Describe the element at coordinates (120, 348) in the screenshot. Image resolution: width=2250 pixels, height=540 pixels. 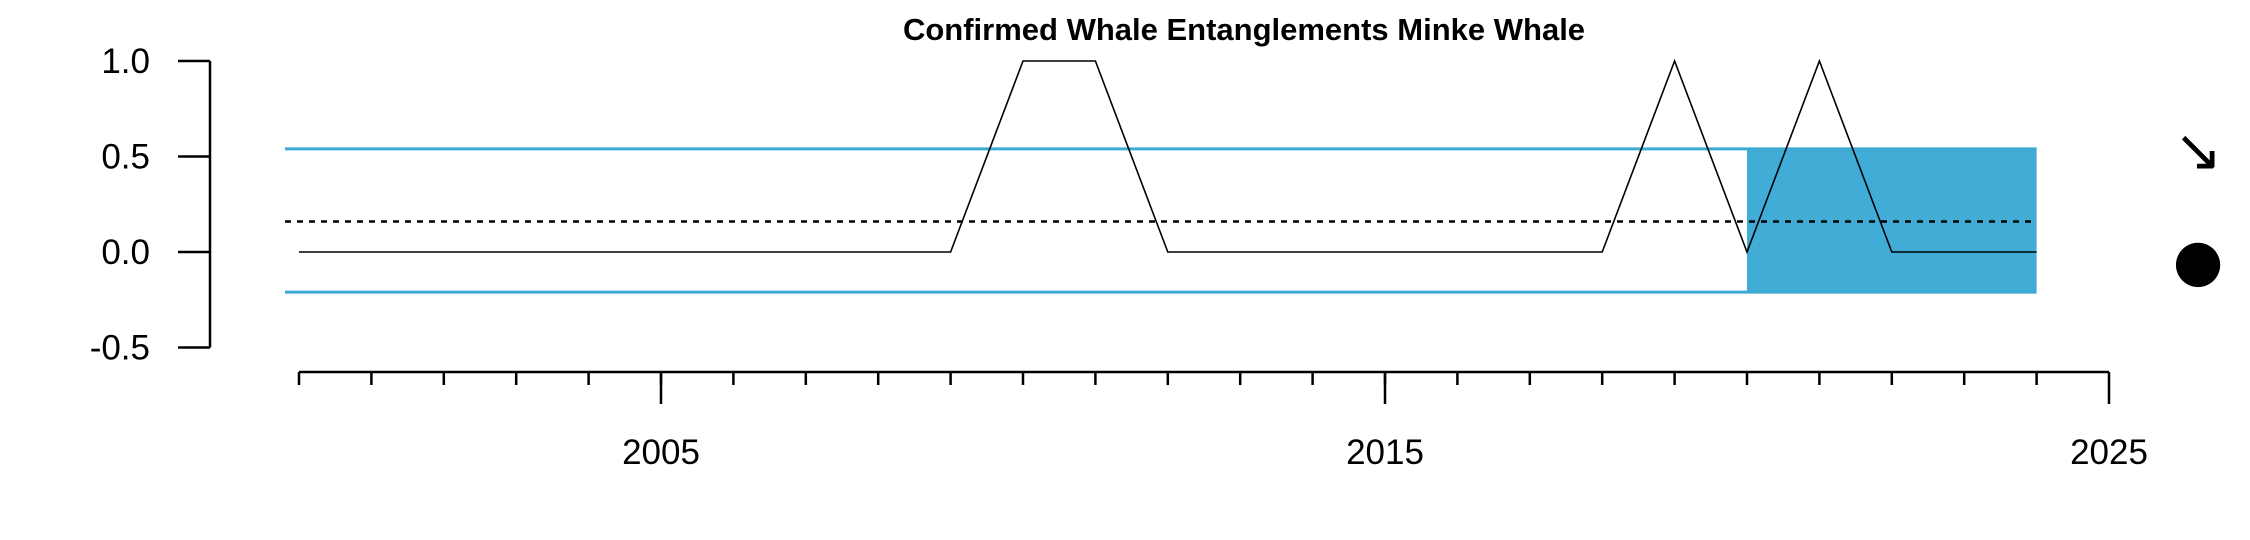
I see `y-tick-label: -0.5` at that location.